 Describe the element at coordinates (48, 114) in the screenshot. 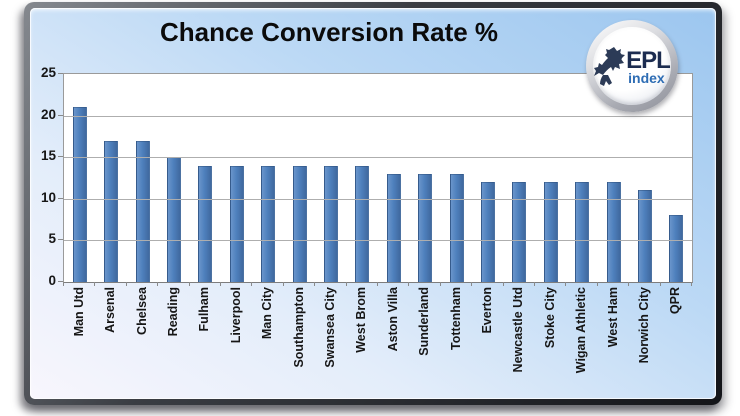

I see `y-axis-label-20: 20` at that location.